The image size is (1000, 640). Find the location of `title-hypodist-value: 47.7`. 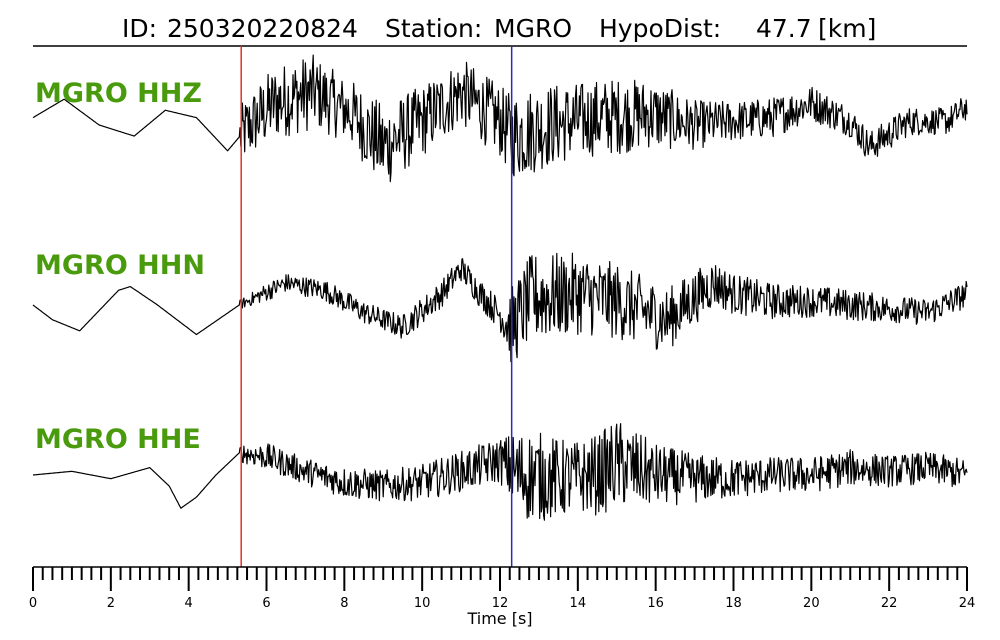

title-hypodist-value: 47.7 is located at coordinates (784, 28).